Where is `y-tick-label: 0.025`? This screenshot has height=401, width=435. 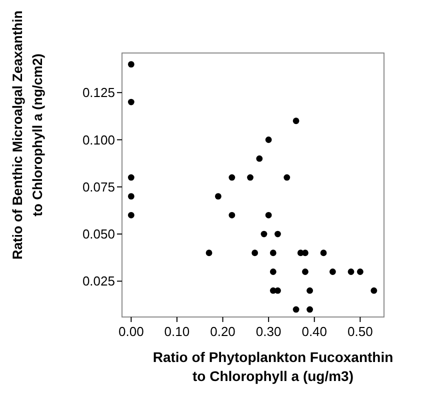 y-tick-label: 0.025 is located at coordinates (98, 281).